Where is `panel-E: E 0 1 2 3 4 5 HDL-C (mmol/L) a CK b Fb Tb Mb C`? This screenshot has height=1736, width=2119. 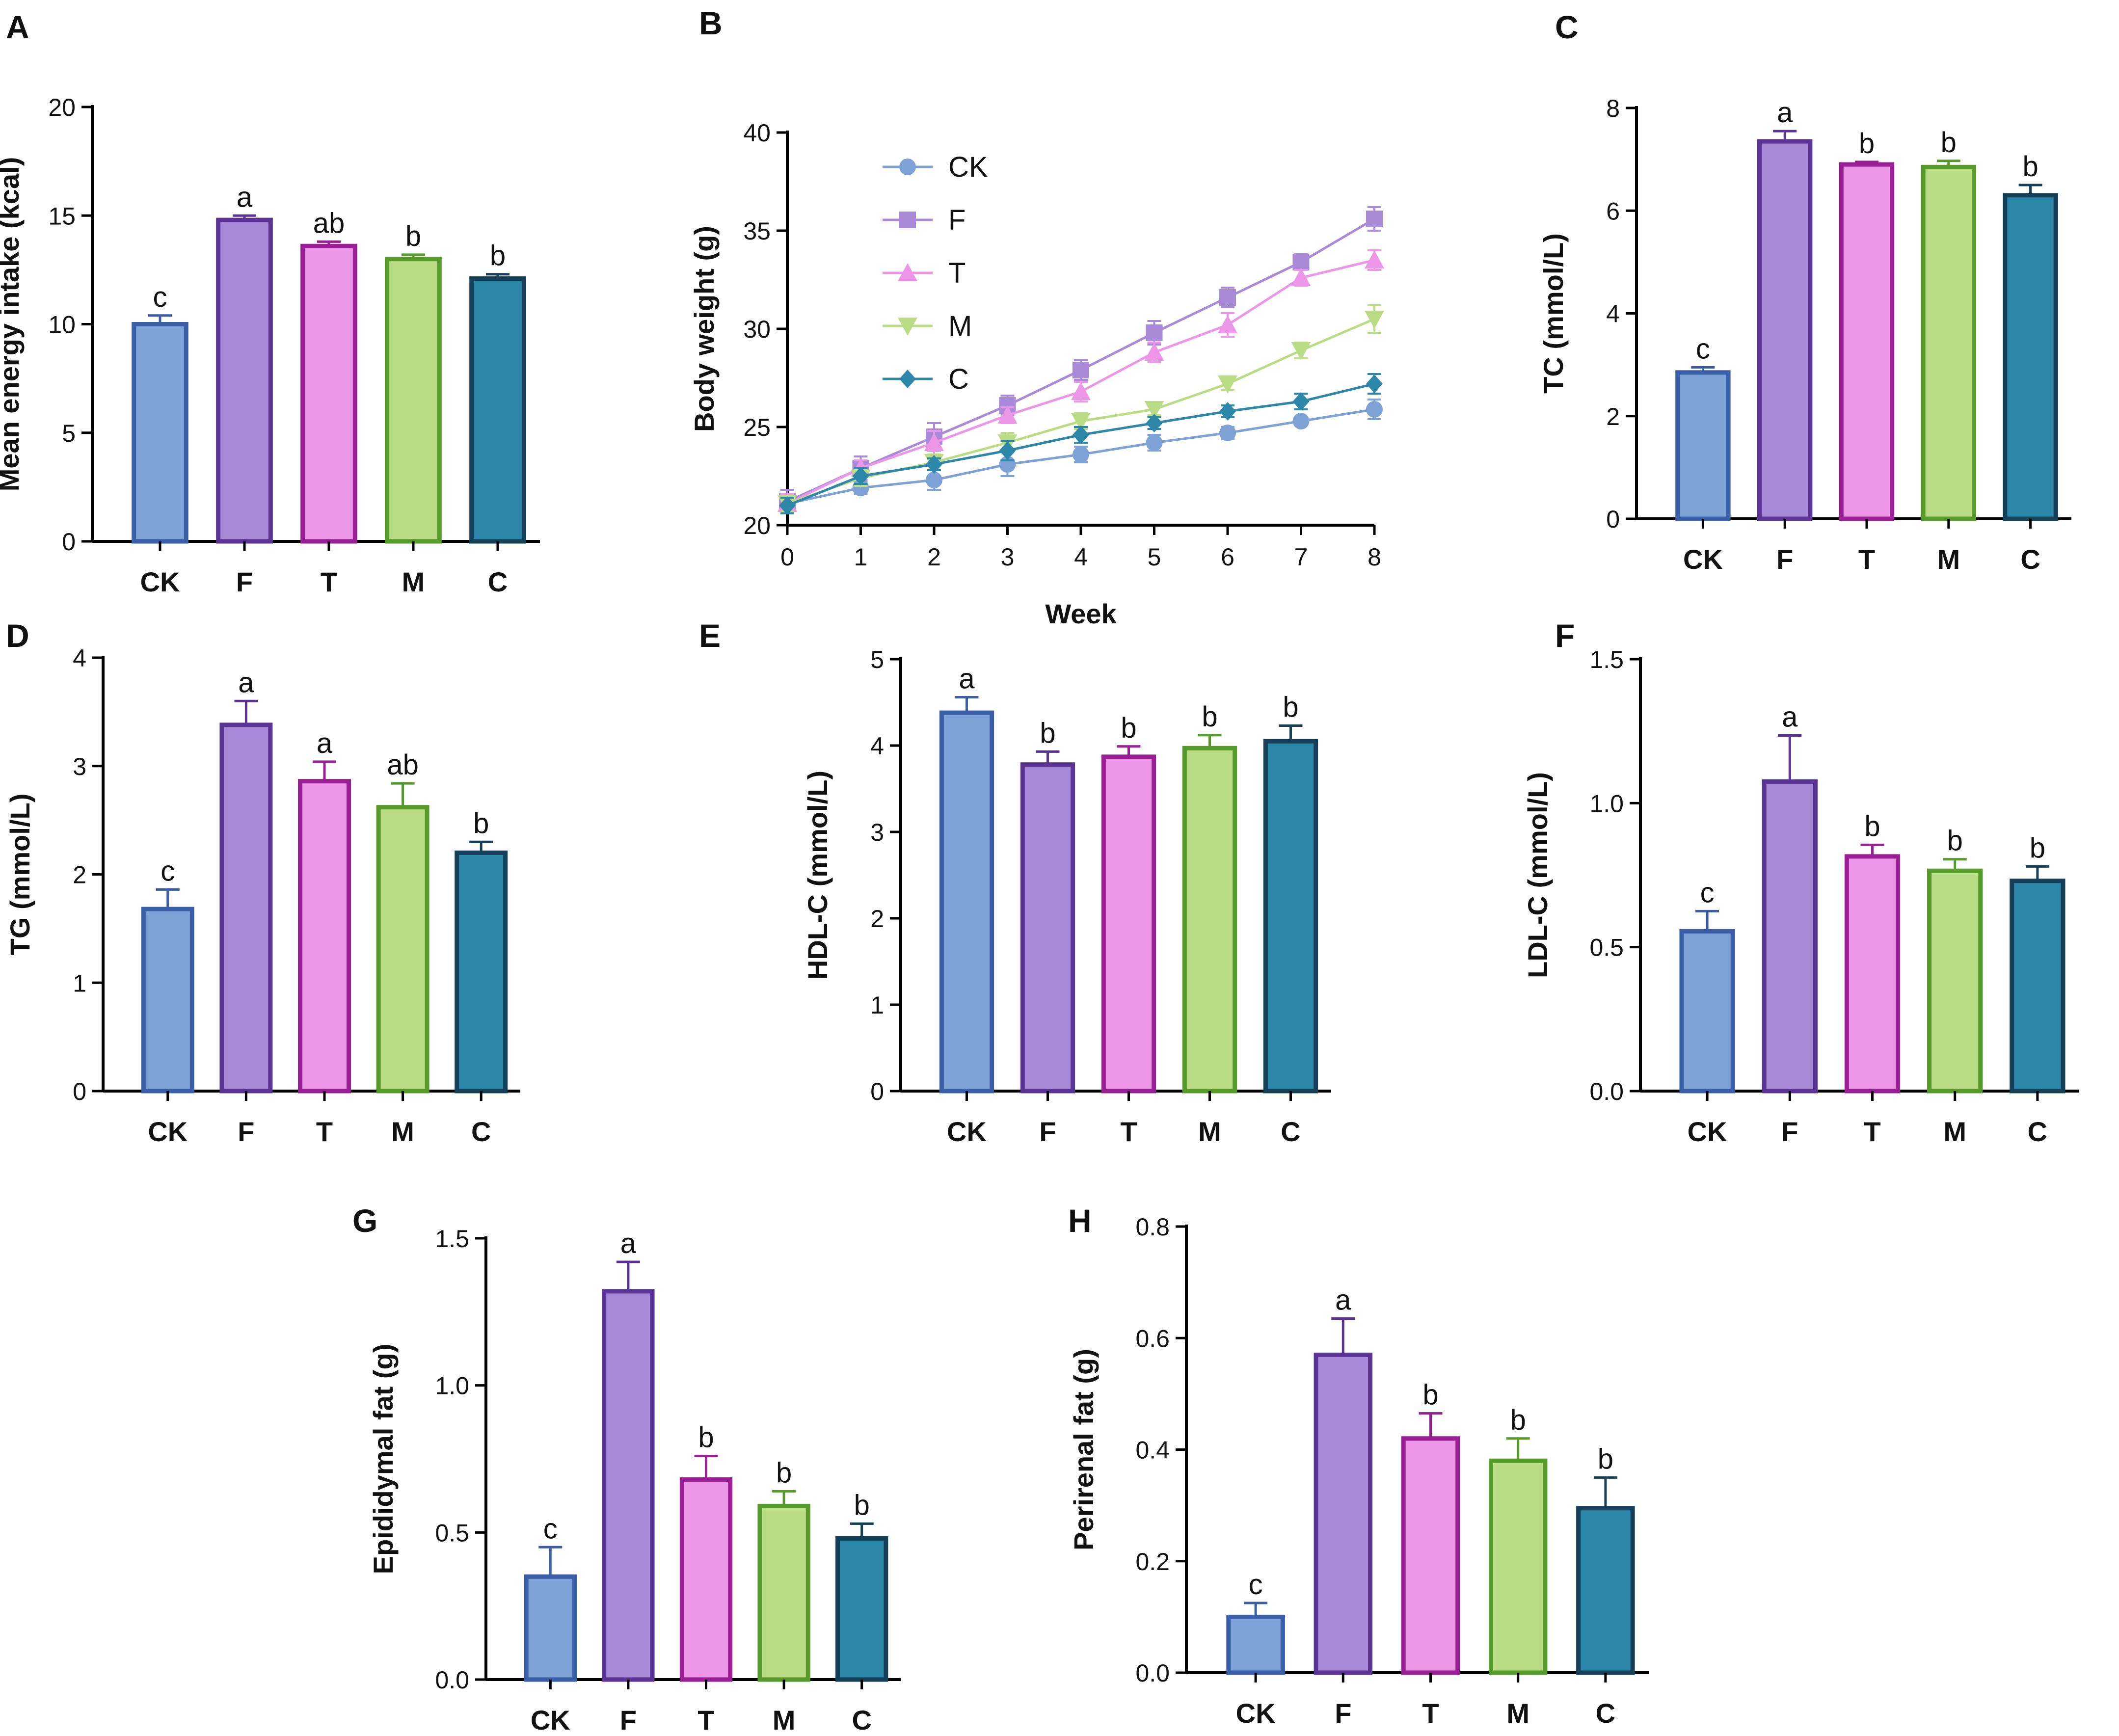 panel-E: E 0 1 2 3 4 5 HDL-C (mmol/L) a CK b Fb Tb Mb C is located at coordinates (1015, 882).